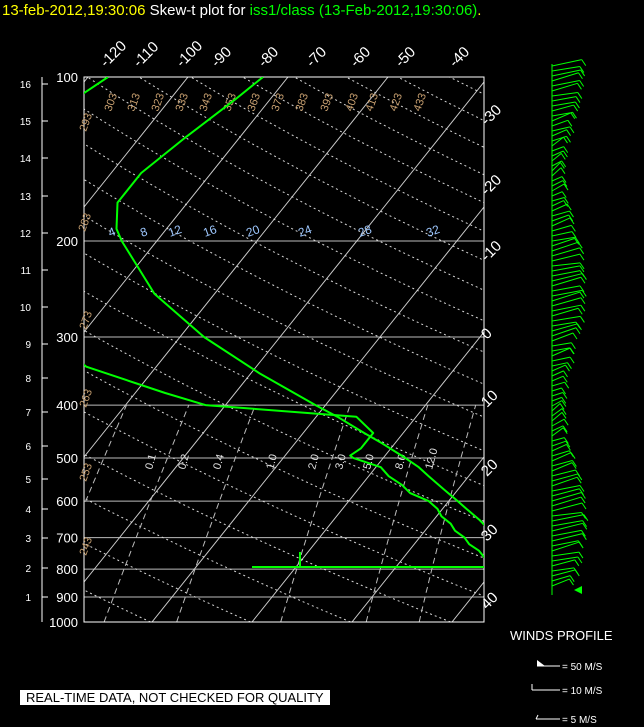 This screenshot has height=727, width=644. Describe the element at coordinates (87, 320) in the screenshot. I see `dry-adiabat-label: 273` at that location.